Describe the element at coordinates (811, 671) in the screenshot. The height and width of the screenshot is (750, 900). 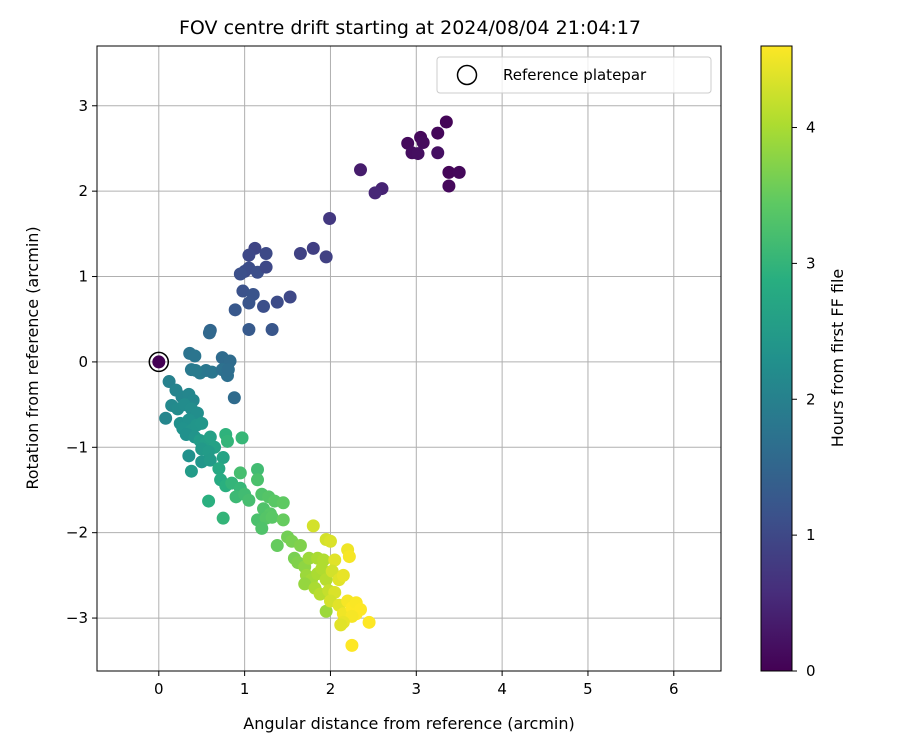
I see `colorbar-tick-label: 0` at that location.